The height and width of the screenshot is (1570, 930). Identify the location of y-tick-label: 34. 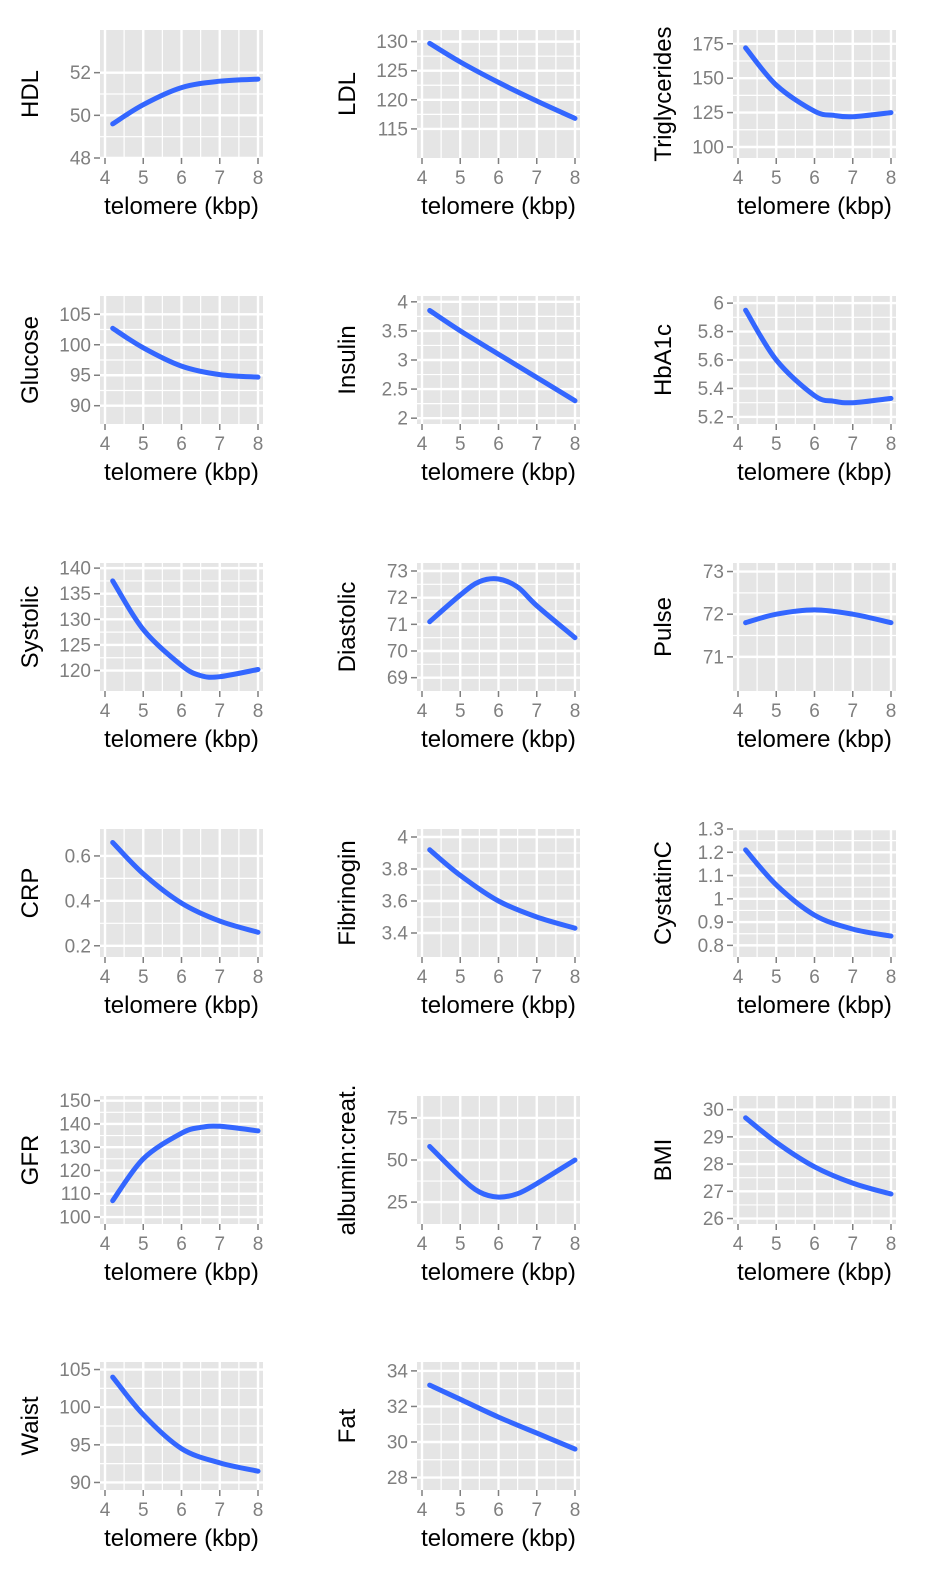
(398, 1371).